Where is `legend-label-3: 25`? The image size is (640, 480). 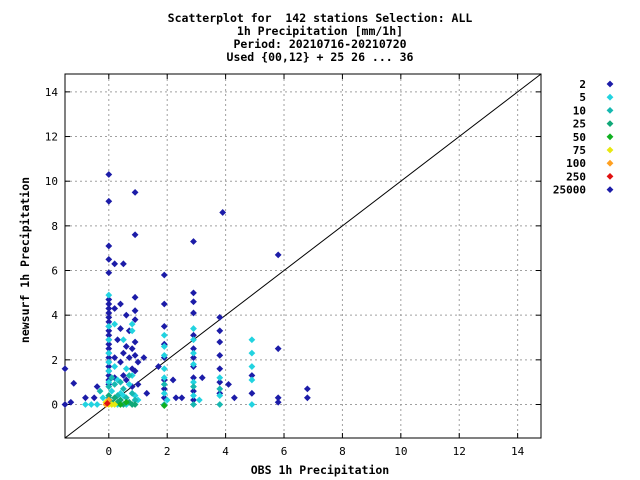
legend-label-3: 25 is located at coordinates (579, 124).